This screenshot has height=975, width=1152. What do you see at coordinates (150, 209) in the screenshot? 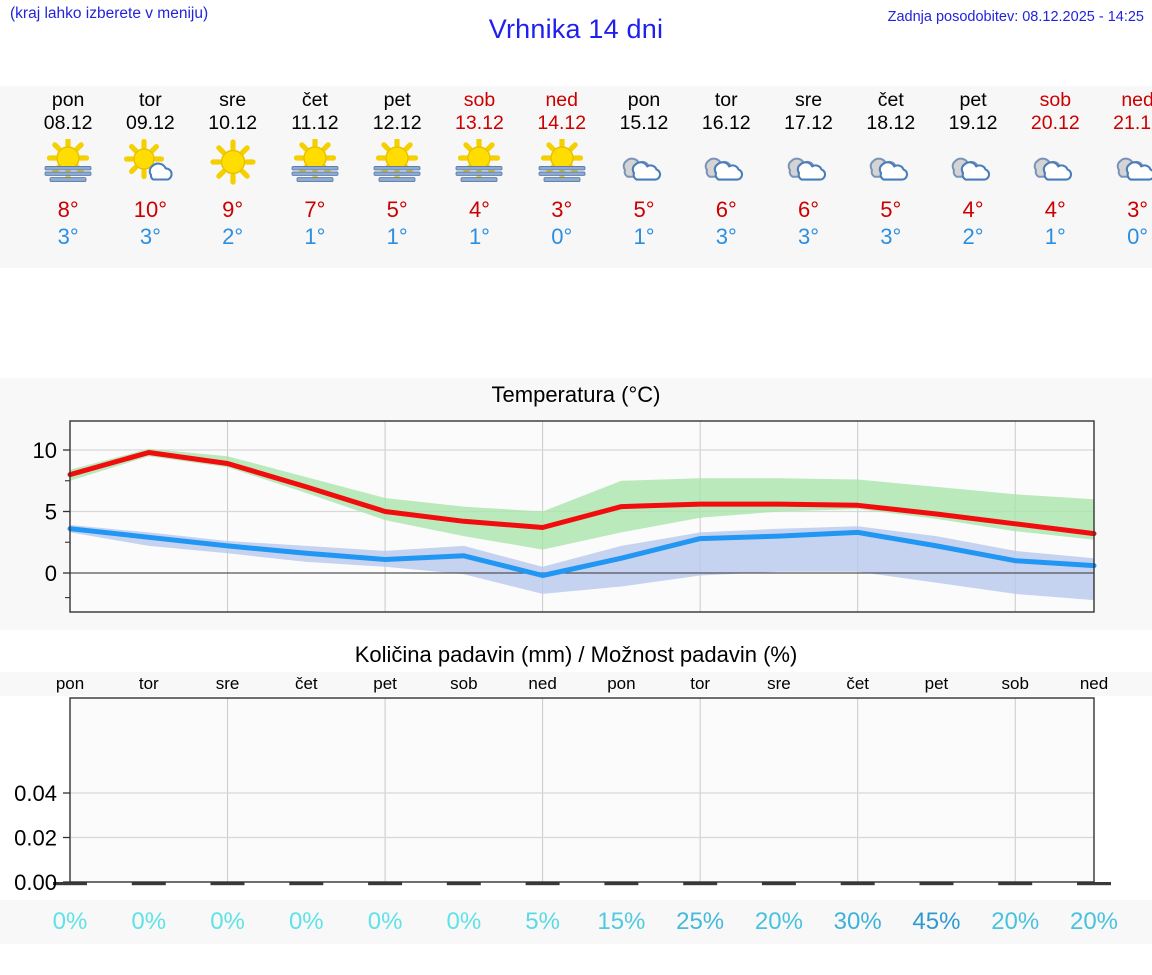
I see `forecast-day-max-temp: 10°` at bounding box center [150, 209].